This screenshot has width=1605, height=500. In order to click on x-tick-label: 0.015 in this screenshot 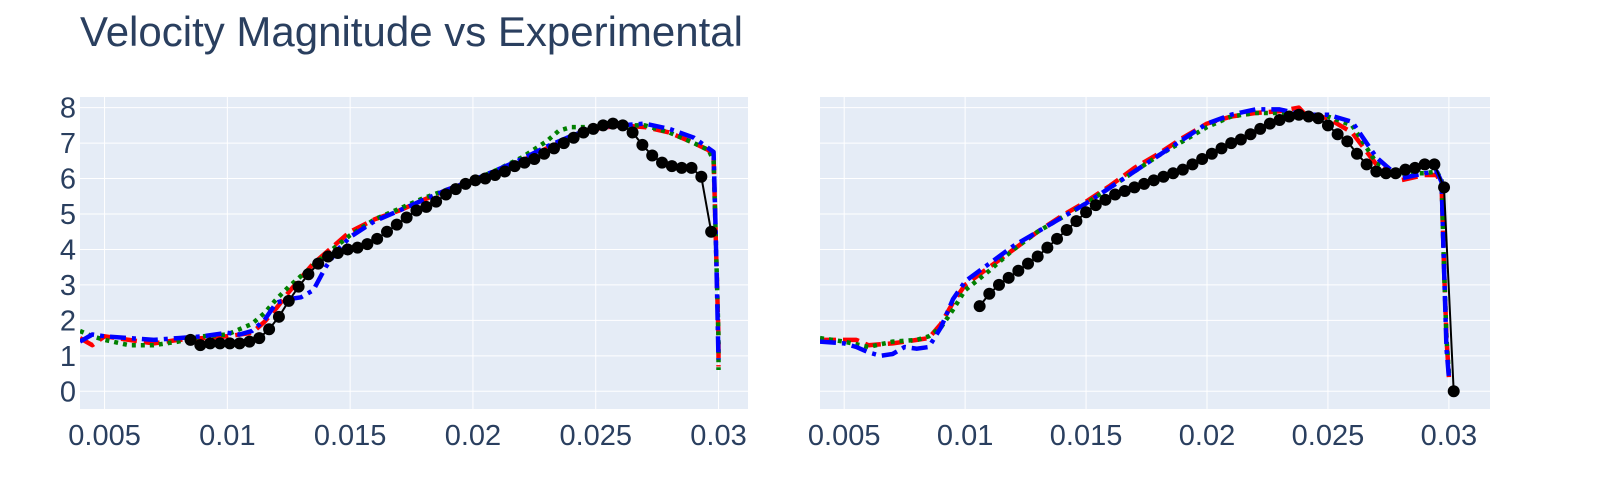, I will do `click(350, 436)`.